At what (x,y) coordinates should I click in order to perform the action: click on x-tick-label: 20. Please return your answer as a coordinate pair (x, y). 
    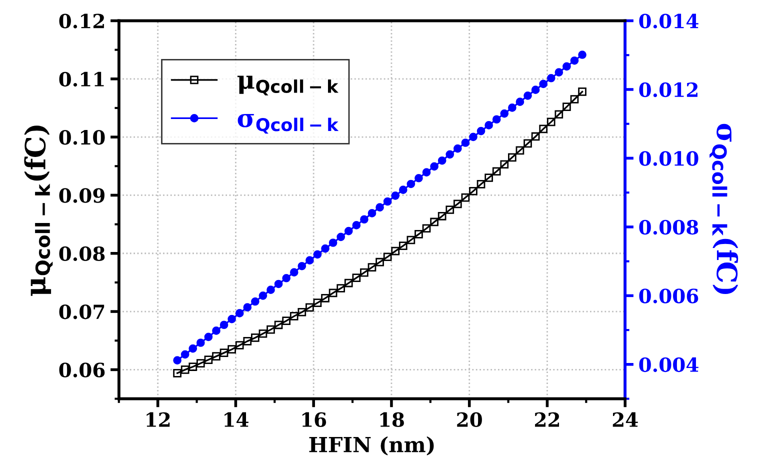
    Looking at the image, I should click on (469, 420).